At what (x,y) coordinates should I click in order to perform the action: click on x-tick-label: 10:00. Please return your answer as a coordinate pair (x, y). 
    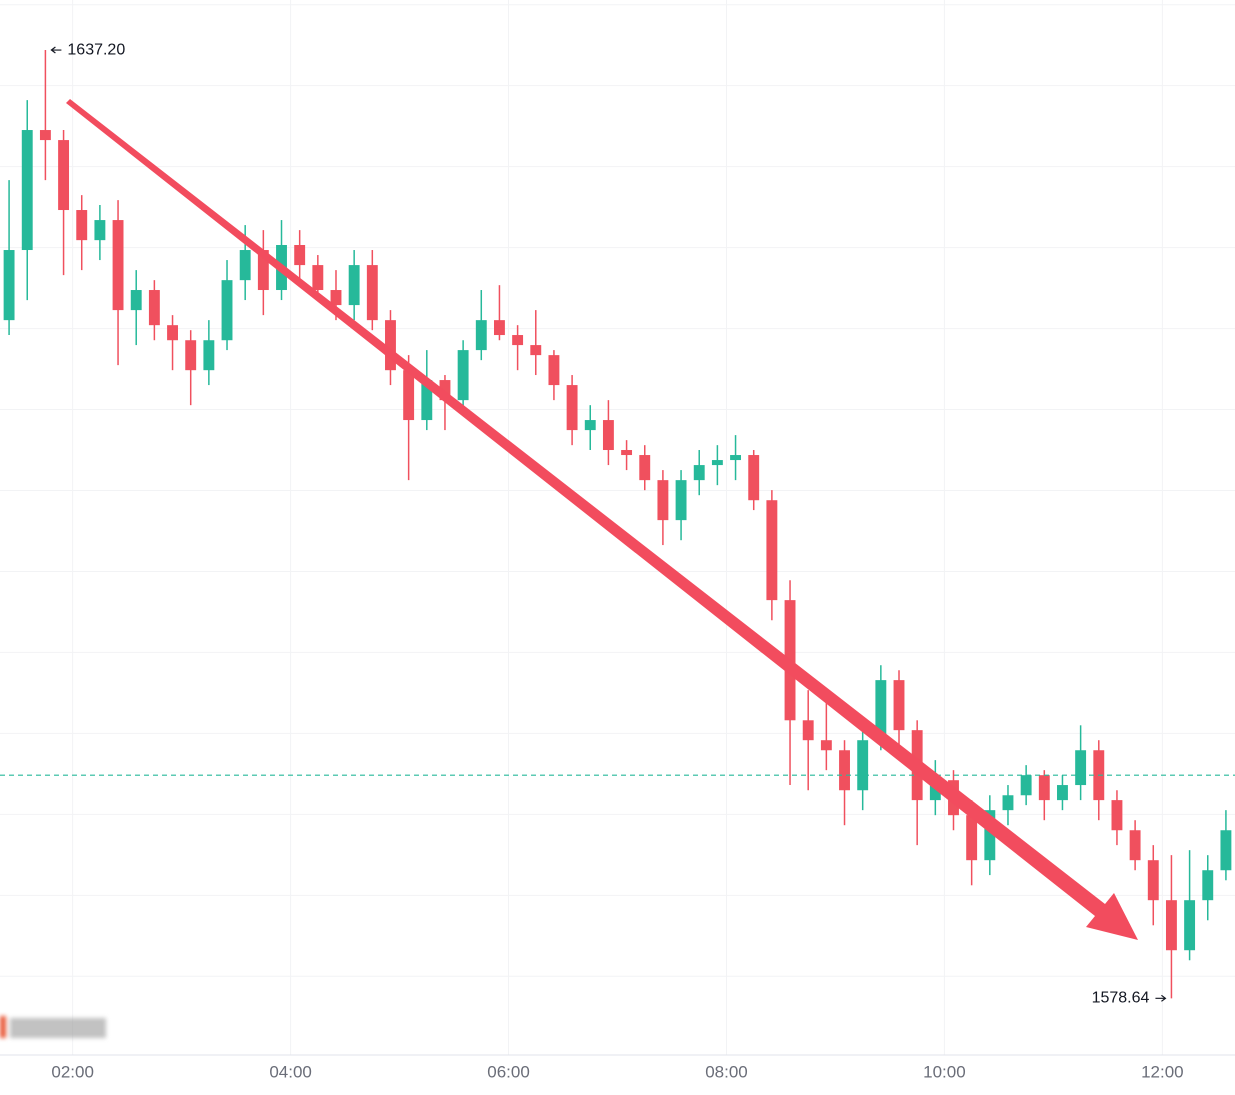
    Looking at the image, I should click on (944, 1071).